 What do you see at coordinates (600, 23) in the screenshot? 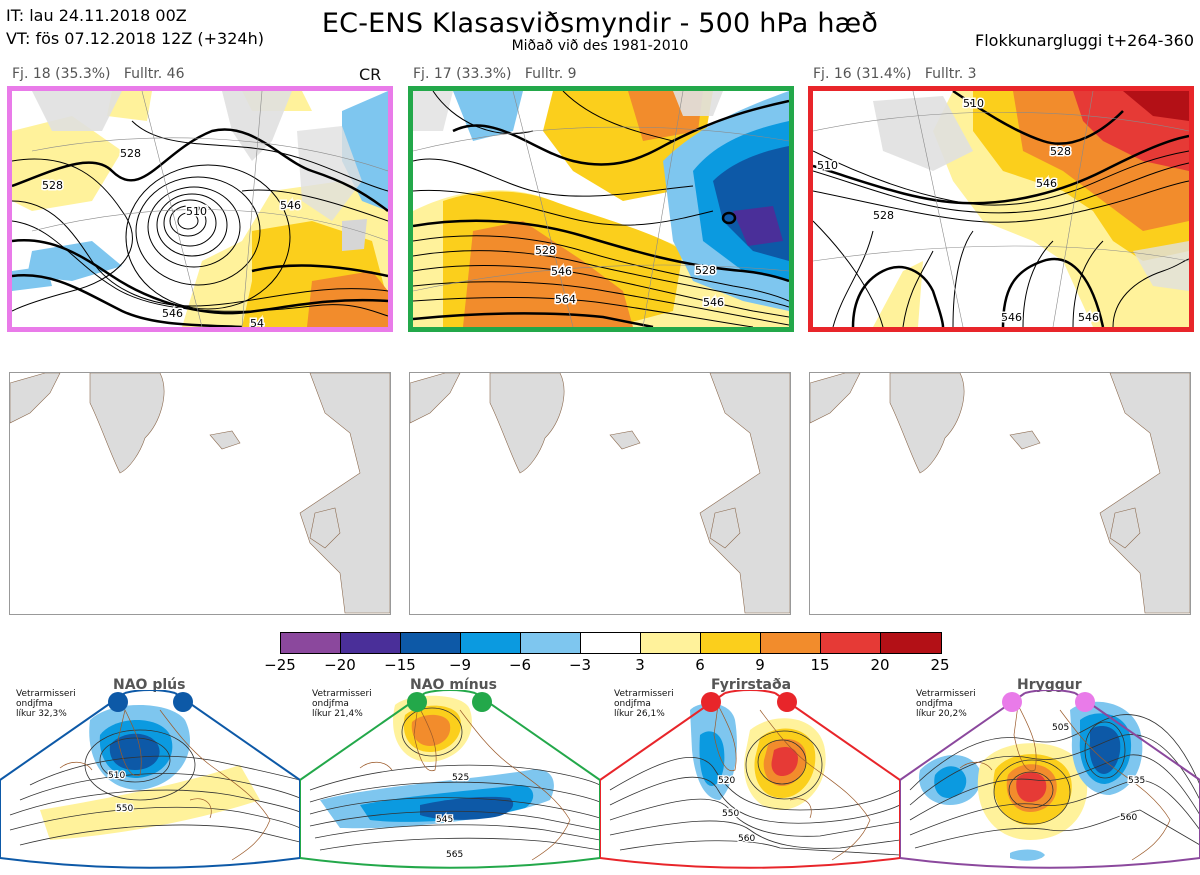
I see `page-title: EC-ENS Klasasviðsmyndir - 500 hPa hæð` at bounding box center [600, 23].